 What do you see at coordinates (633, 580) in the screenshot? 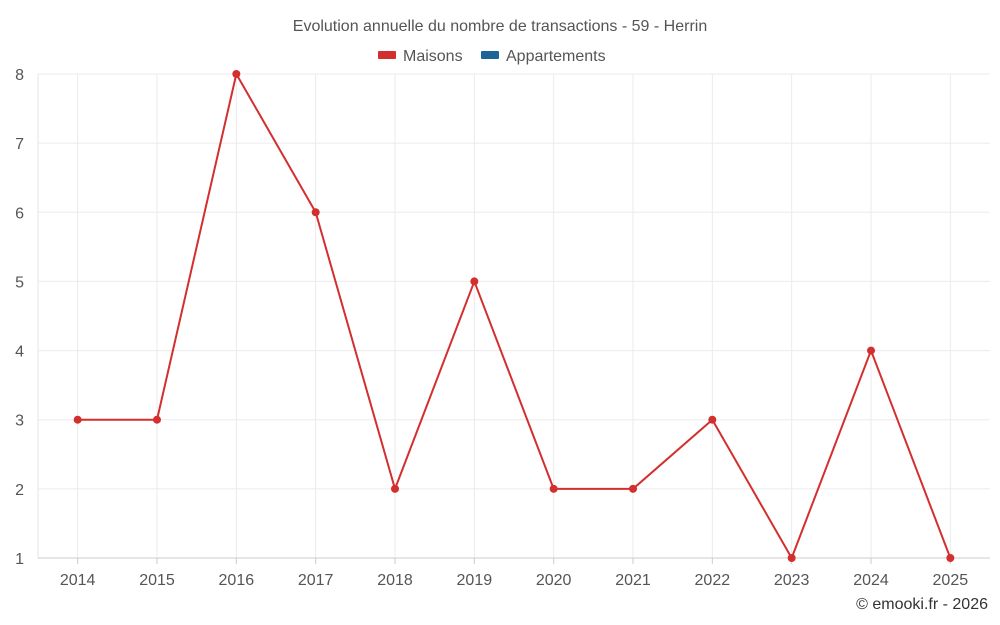
I see `x-tick-label: 2021` at bounding box center [633, 580].